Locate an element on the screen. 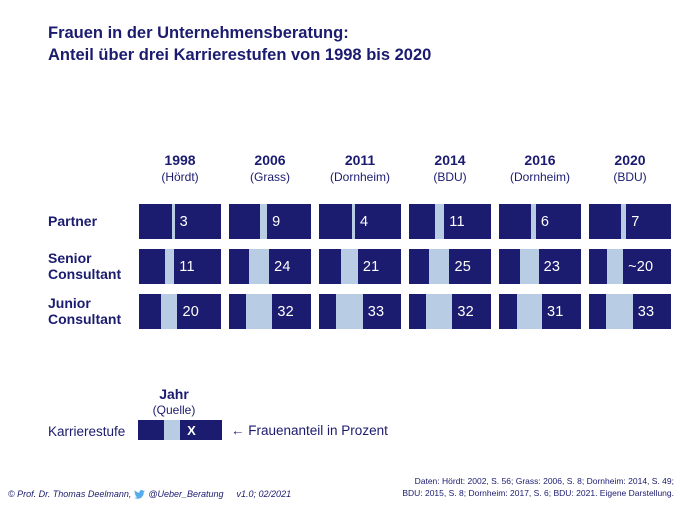  bar-junior-2016: 31 is located at coordinates (540, 311).